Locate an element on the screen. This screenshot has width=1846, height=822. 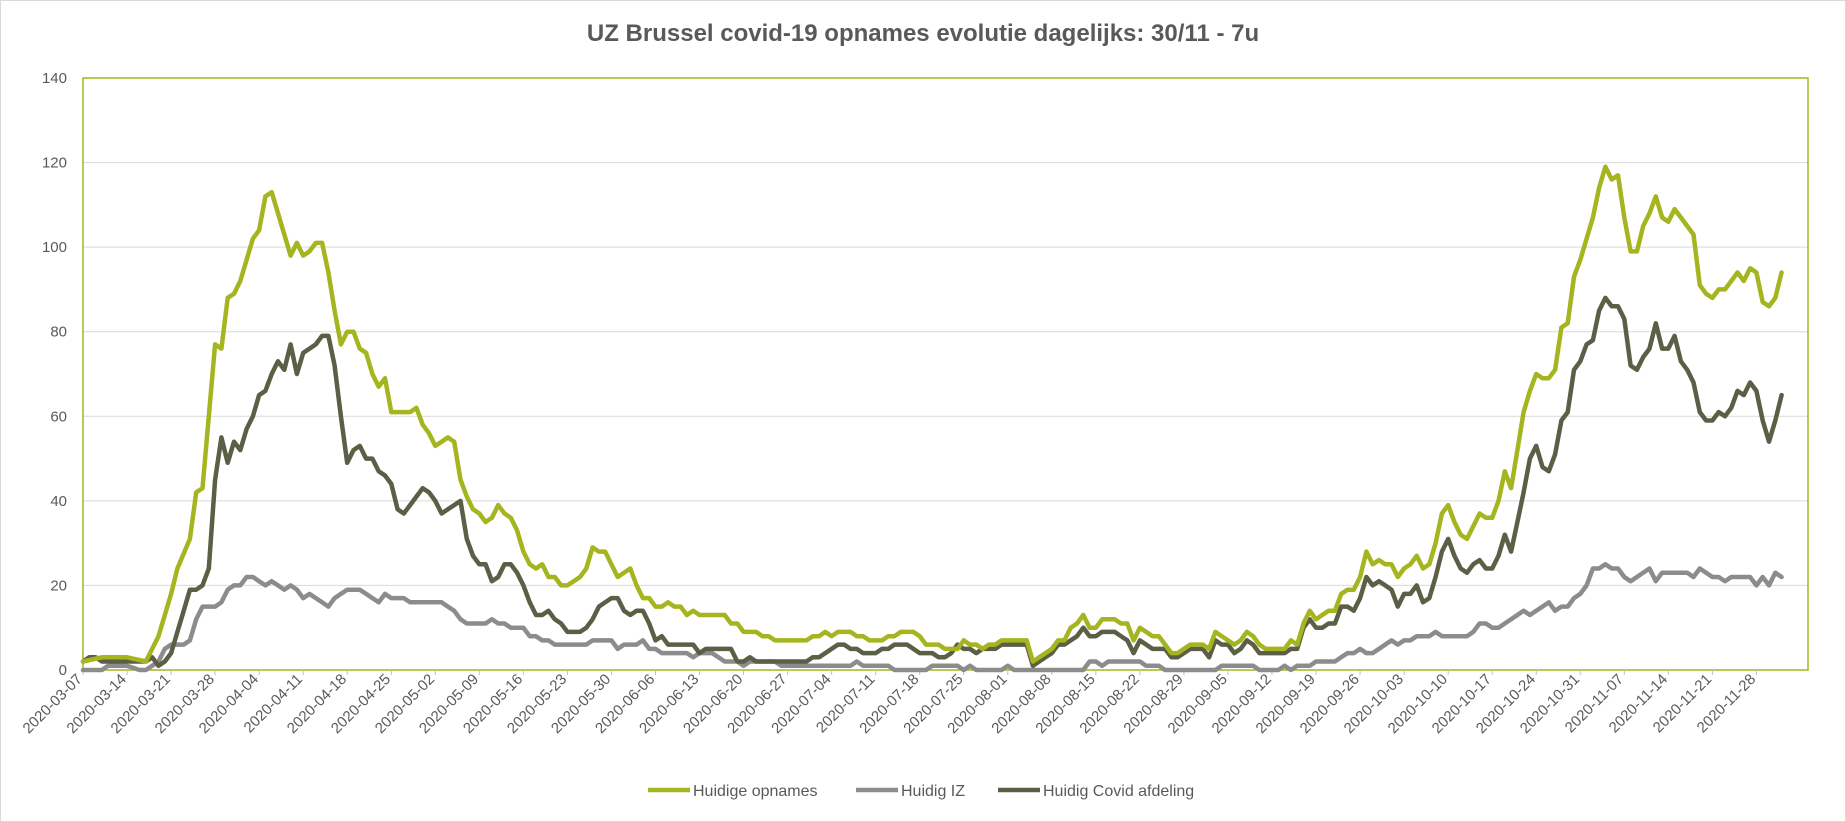
y-tick-label: 140 is located at coordinates (54, 78).